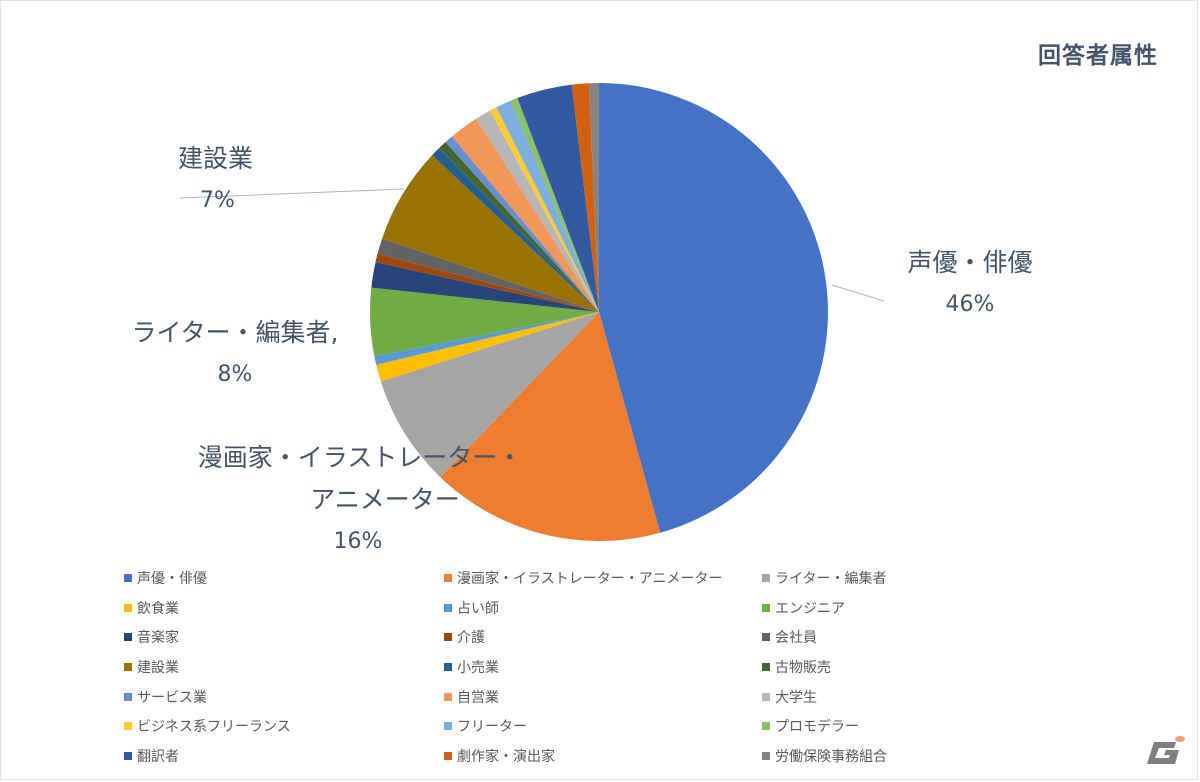 This screenshot has height=782, width=1200. What do you see at coordinates (478, 697) in the screenshot?
I see `legend-label: 自営業` at bounding box center [478, 697].